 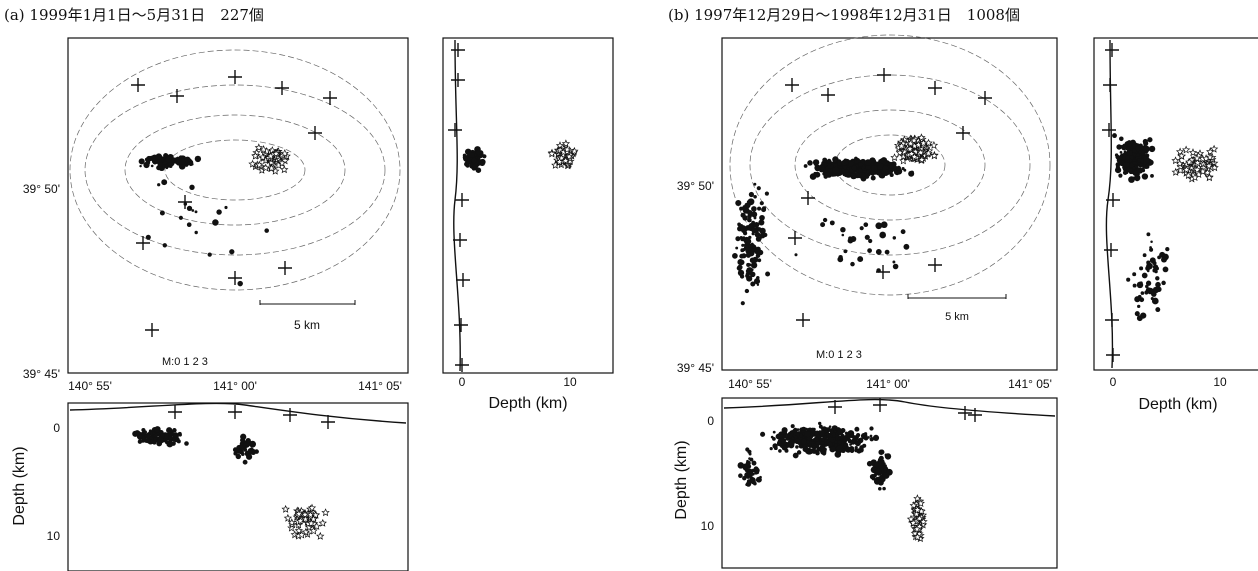 I want to click on panel-a-lat-tick-2: 39° 45', so click(x=41, y=374).